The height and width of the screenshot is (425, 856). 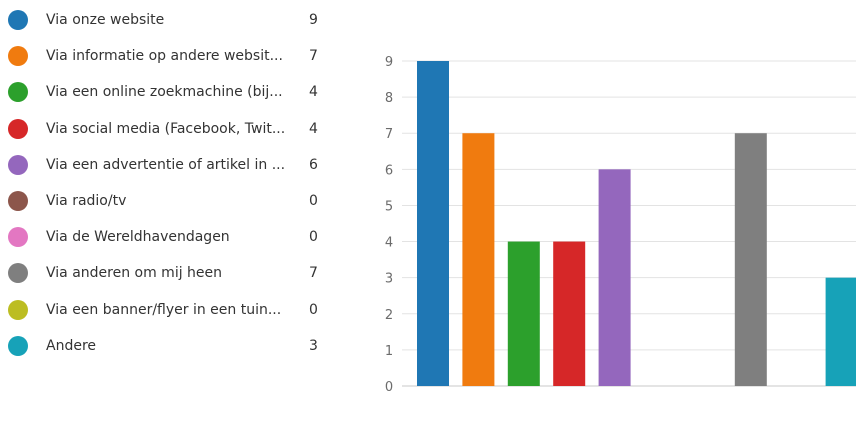 I want to click on legend-item: Via anderen om mij heen 7, so click(x=170, y=272).